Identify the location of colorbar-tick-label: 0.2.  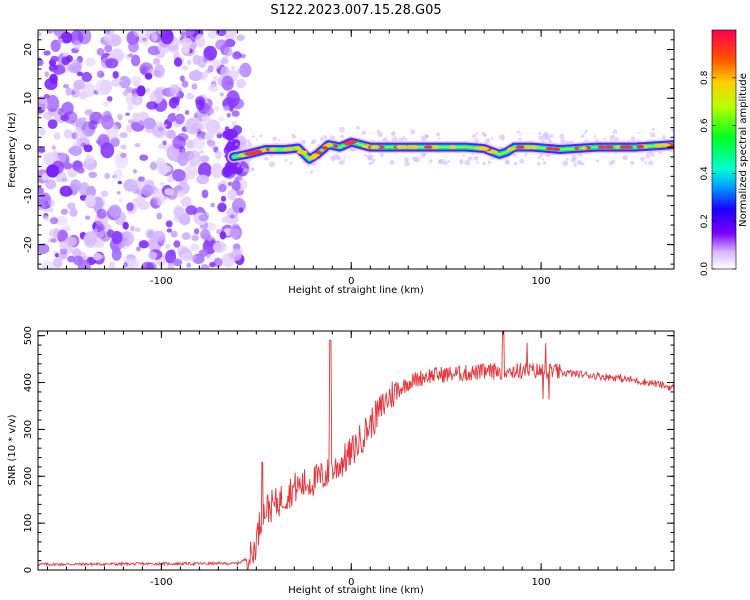
(705, 221).